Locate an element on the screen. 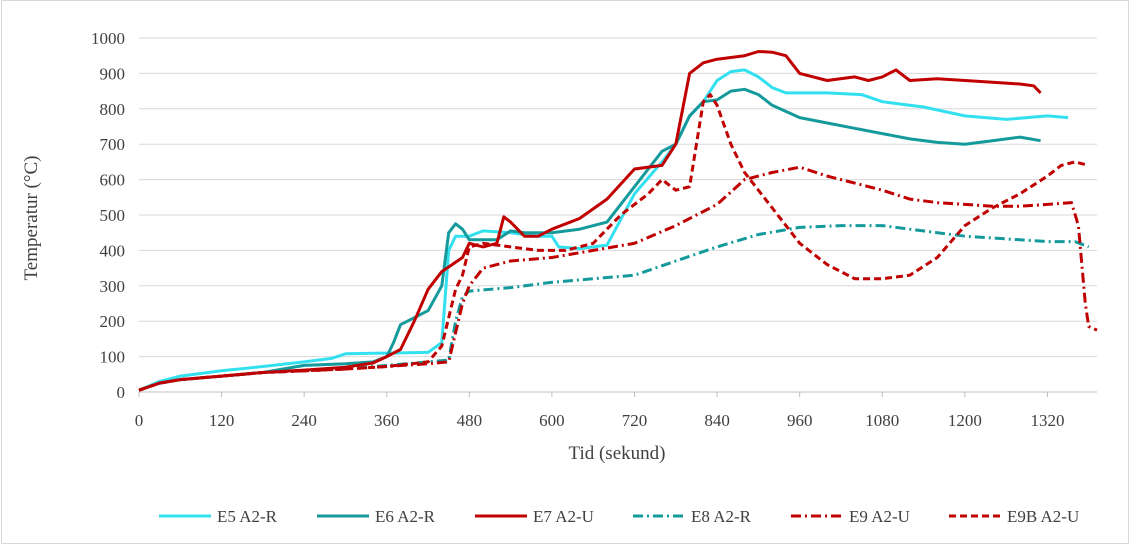 The image size is (1132, 546). y-tick-label: 500 is located at coordinates (113, 215).